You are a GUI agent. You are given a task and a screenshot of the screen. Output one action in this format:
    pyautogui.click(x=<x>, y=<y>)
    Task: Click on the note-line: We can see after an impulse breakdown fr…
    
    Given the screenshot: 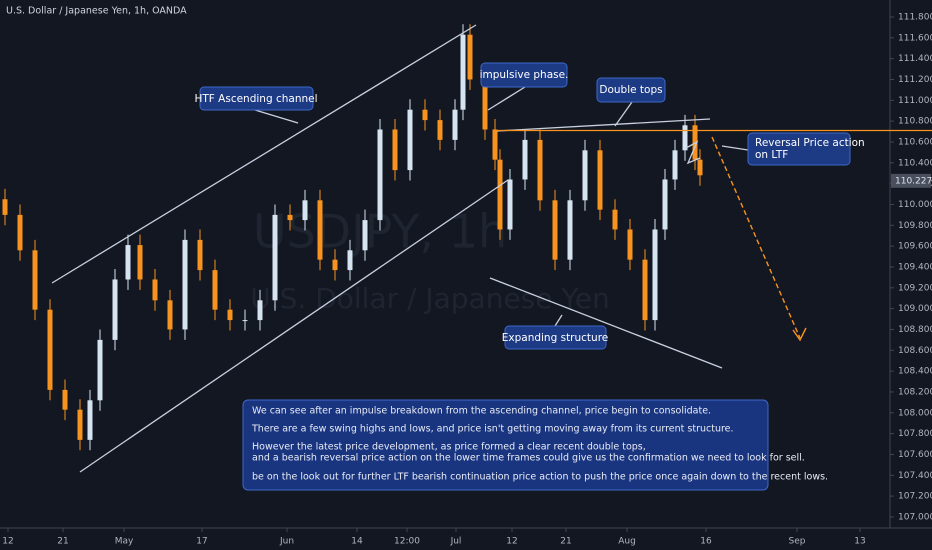 What is the action you would take?
    pyautogui.click(x=481, y=411)
    